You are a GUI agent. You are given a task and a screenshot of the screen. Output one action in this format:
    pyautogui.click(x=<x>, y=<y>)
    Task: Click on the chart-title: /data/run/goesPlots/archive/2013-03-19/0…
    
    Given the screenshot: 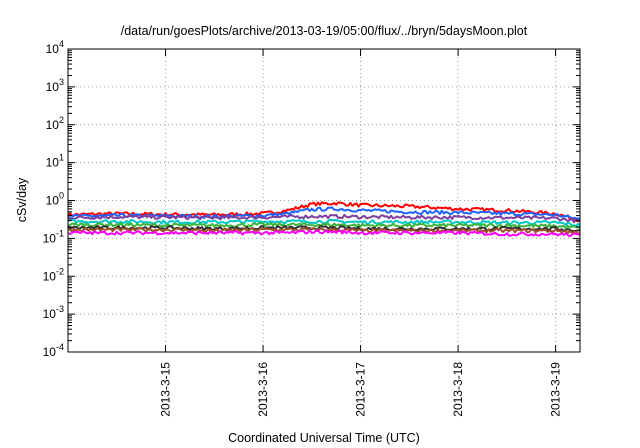 What is the action you would take?
    pyautogui.click(x=324, y=31)
    